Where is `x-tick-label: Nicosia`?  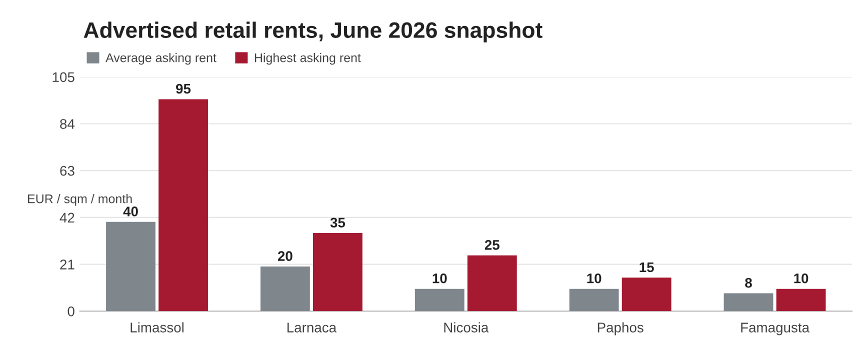 x-tick-label: Nicosia is located at coordinates (466, 327).